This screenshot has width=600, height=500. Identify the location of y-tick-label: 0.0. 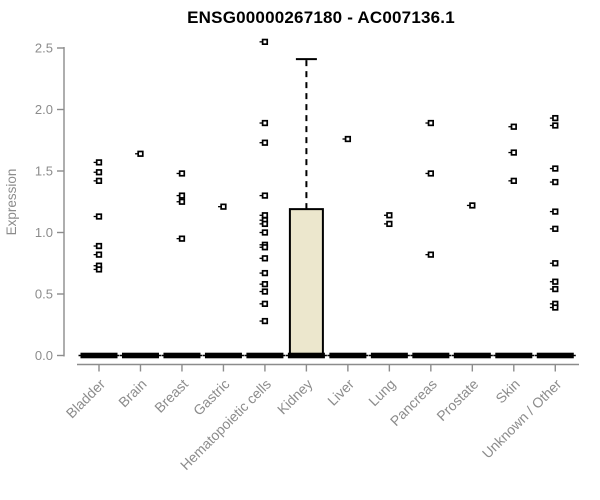
(44, 355).